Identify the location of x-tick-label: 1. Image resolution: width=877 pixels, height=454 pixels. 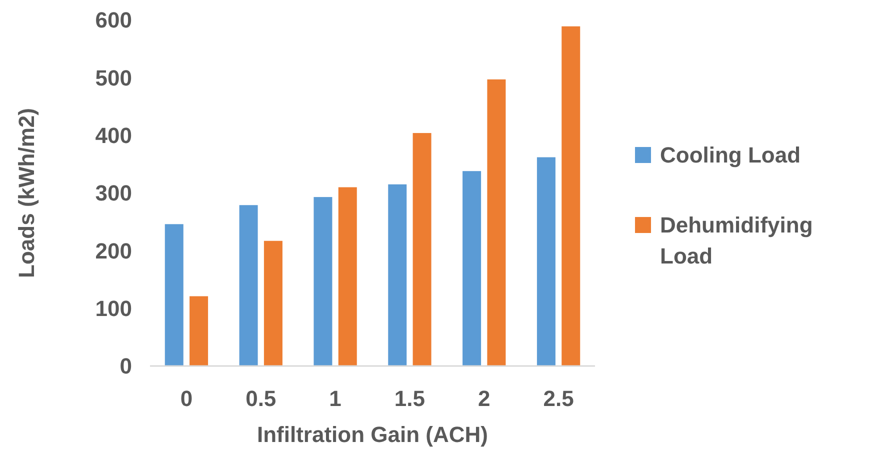
(335, 398).